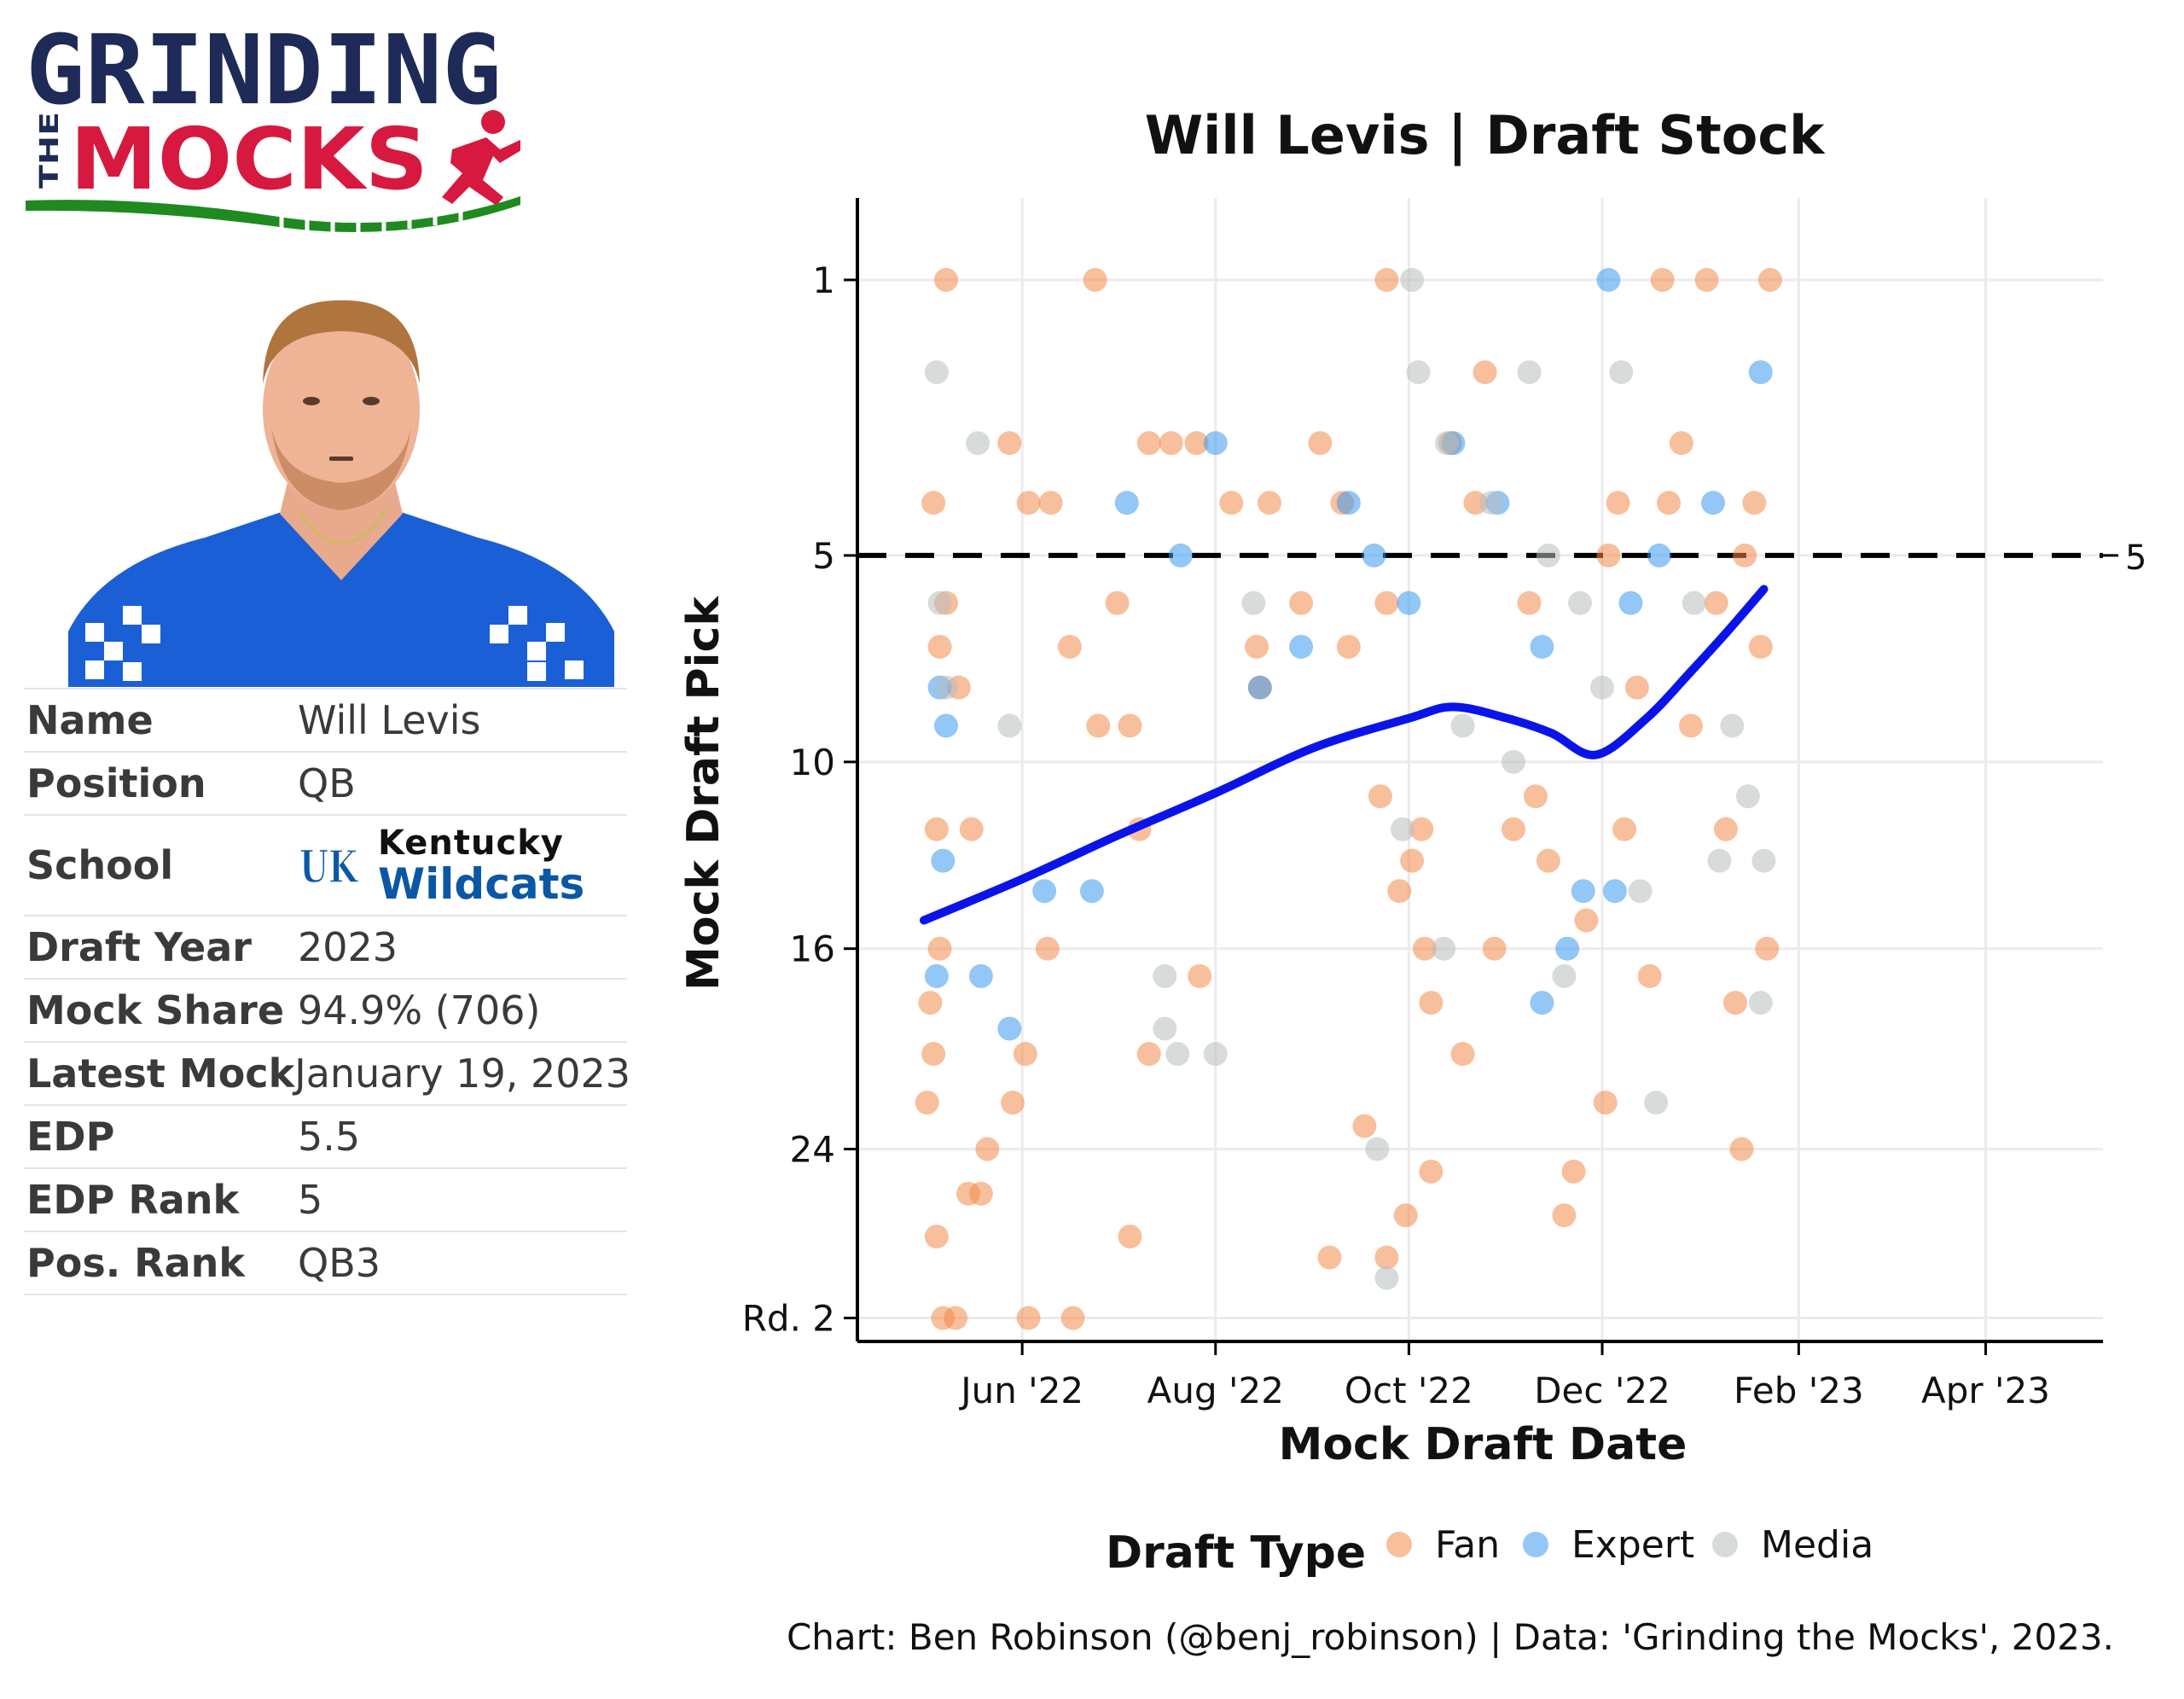 The image size is (2184, 1699). What do you see at coordinates (1483, 1444) in the screenshot?
I see `x-axis-title: Mock Draft Date` at bounding box center [1483, 1444].